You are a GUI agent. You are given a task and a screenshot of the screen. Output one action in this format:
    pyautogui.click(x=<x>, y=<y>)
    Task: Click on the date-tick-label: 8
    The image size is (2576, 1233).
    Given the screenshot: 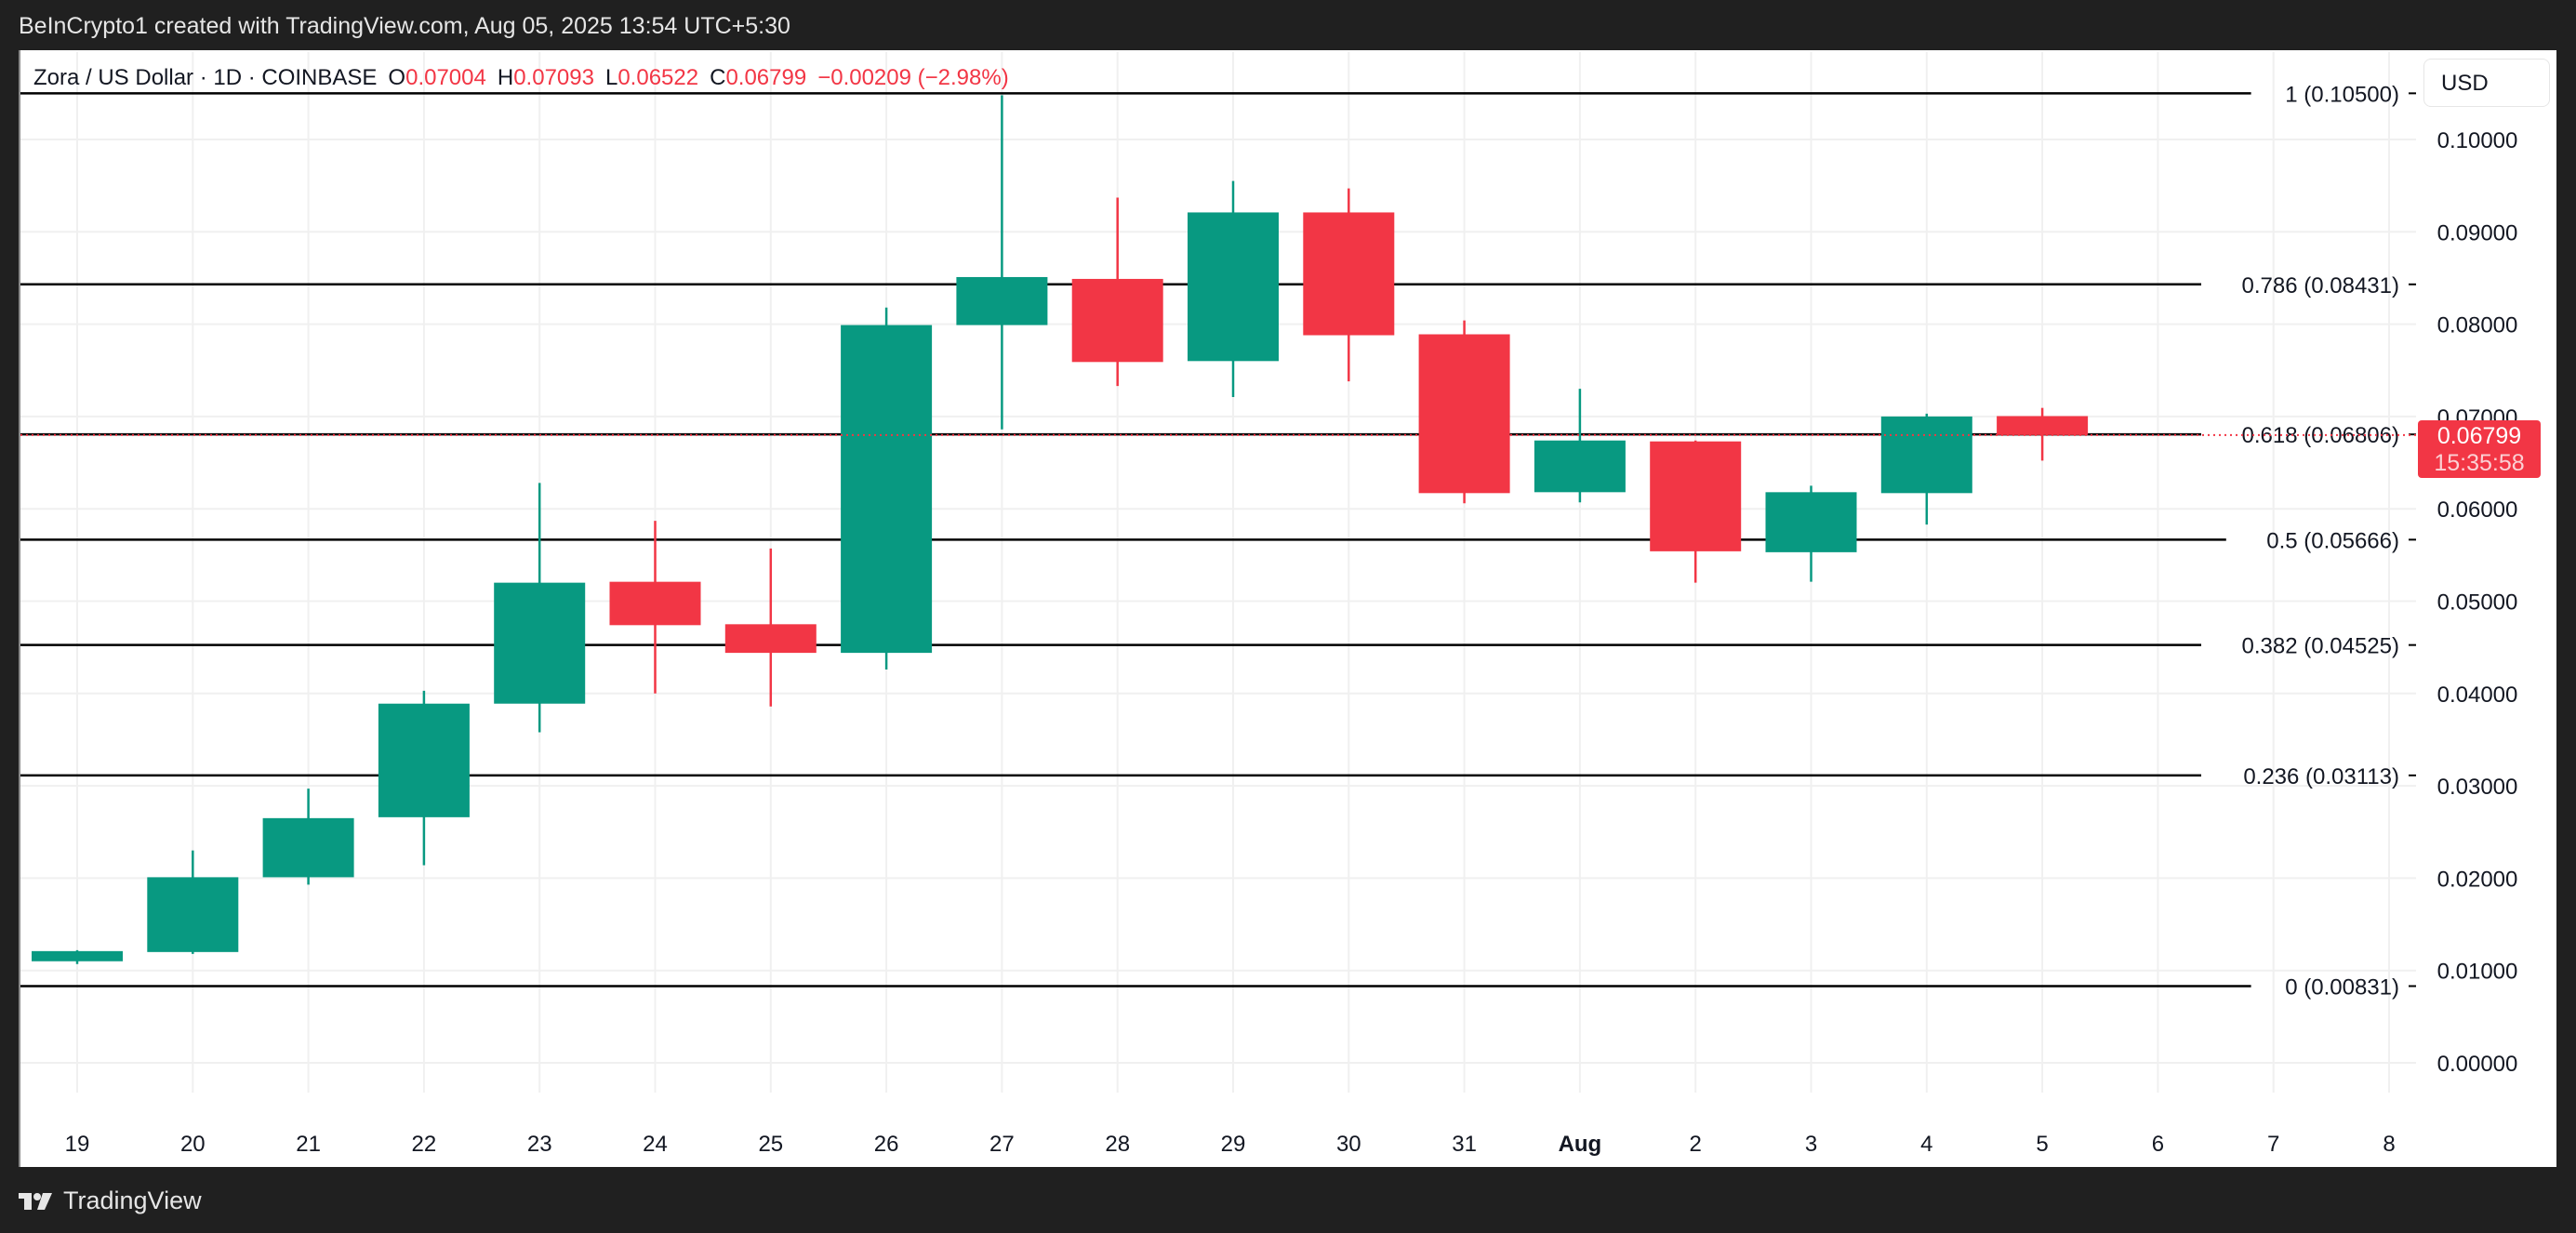 What is the action you would take?
    pyautogui.click(x=2389, y=1144)
    